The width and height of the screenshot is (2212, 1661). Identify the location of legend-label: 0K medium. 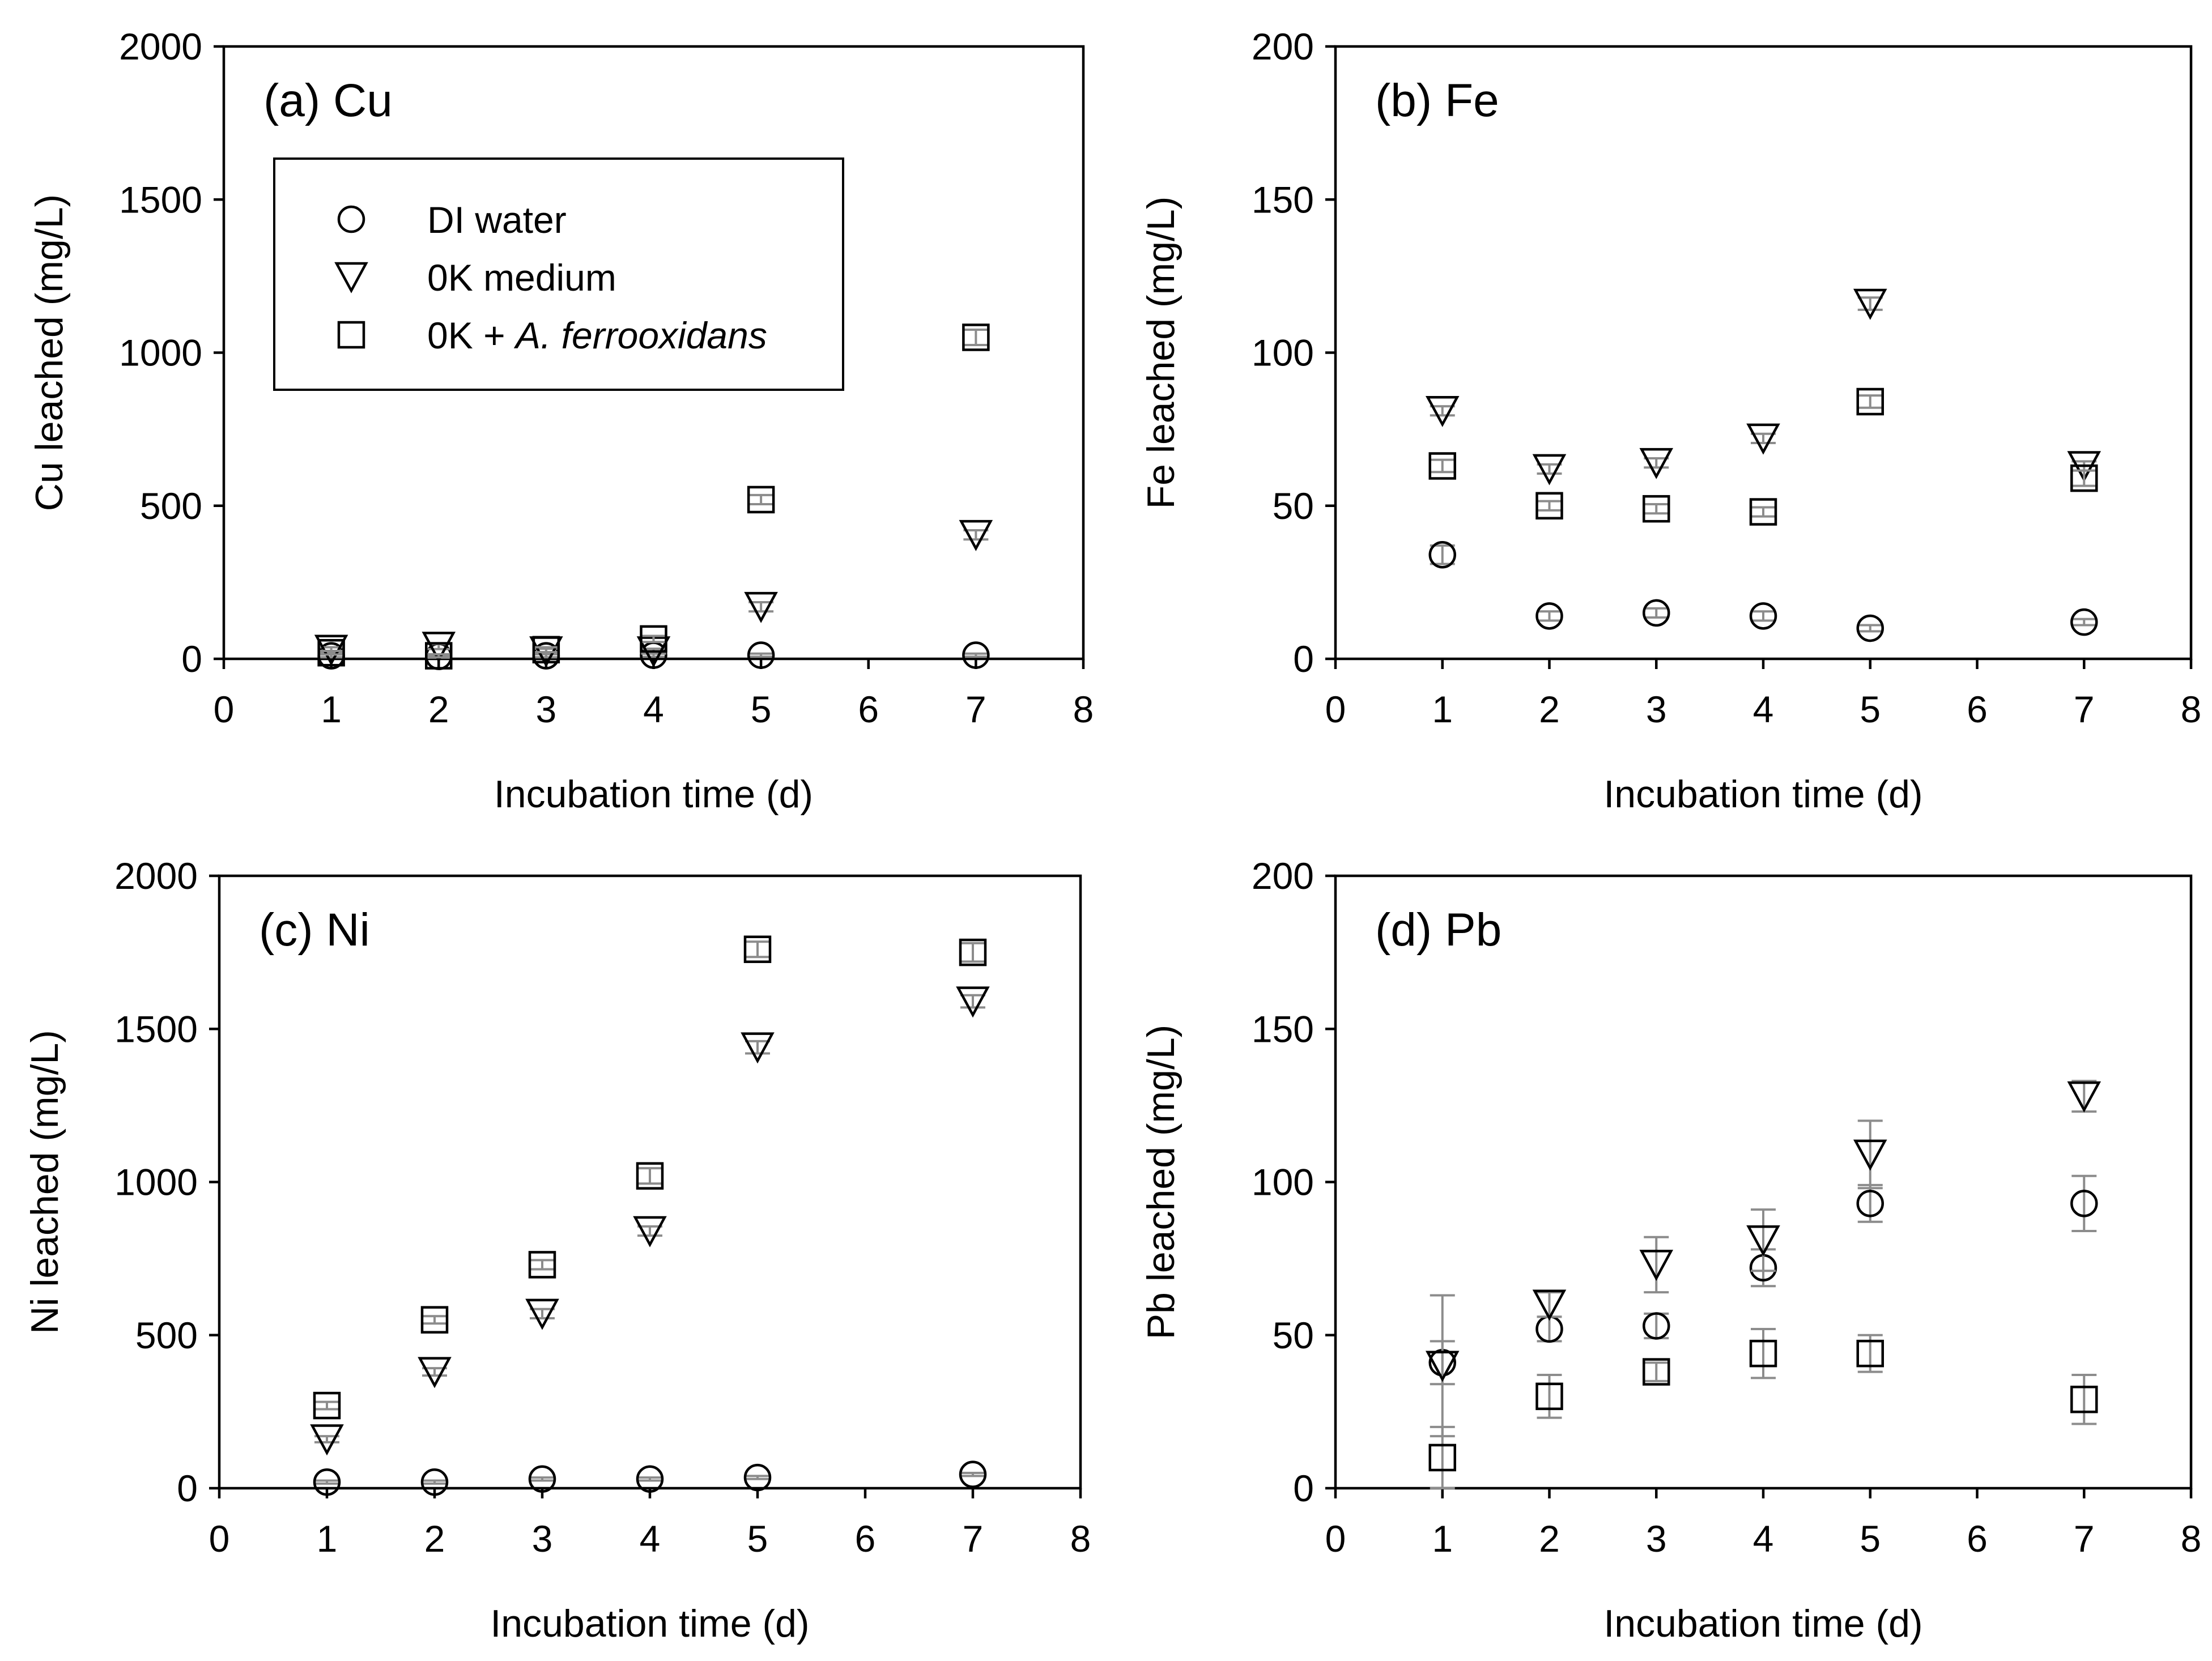
(521, 278).